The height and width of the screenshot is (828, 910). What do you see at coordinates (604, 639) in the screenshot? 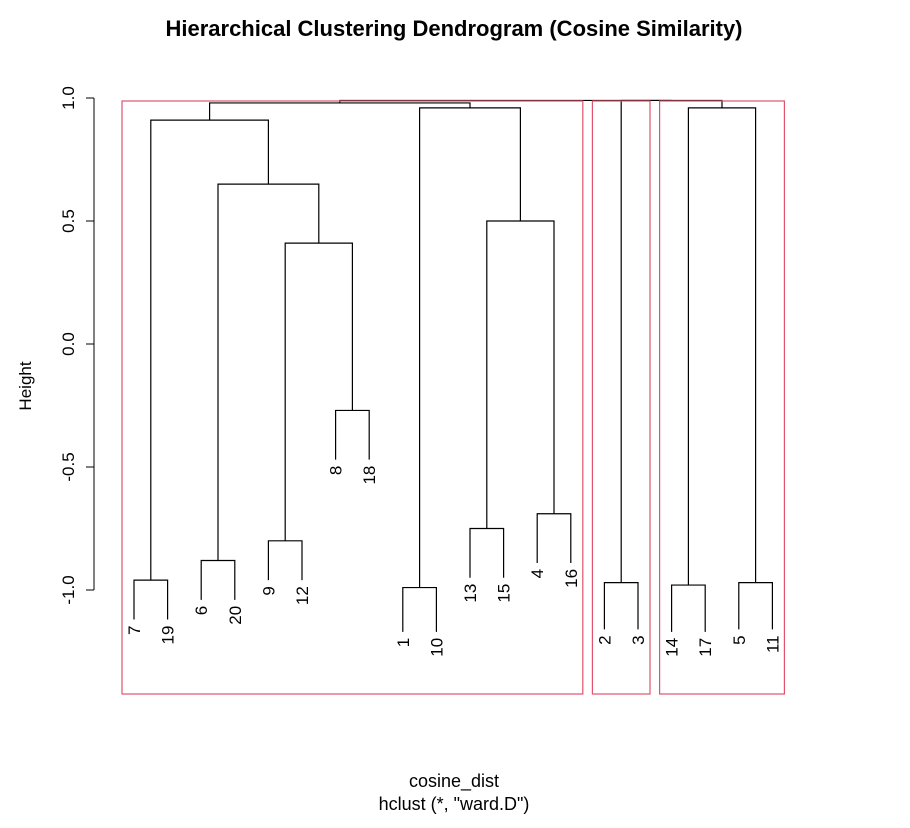
I see `leaf-label: 2` at bounding box center [604, 639].